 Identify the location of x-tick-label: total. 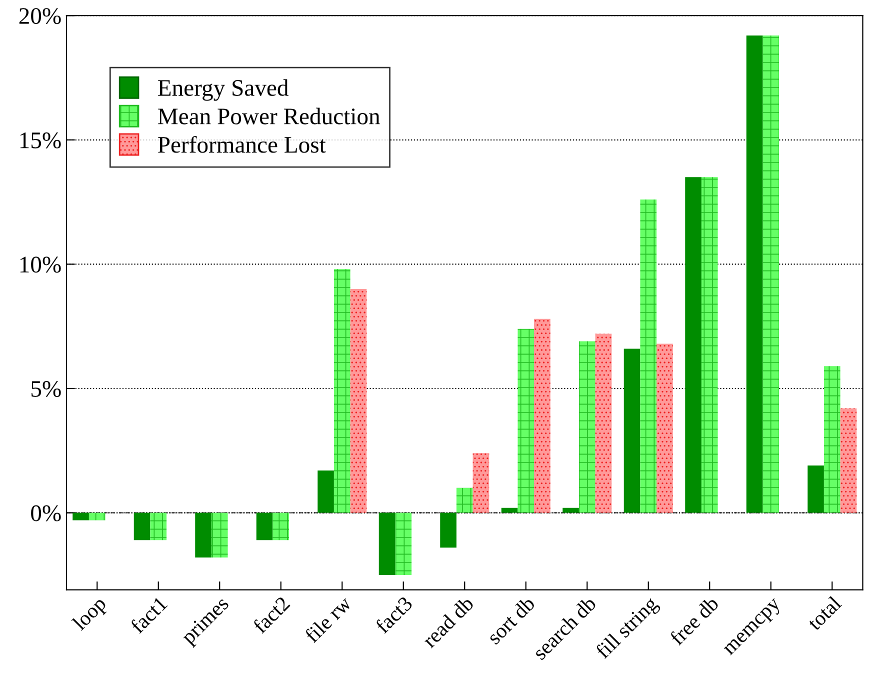
(824, 613).